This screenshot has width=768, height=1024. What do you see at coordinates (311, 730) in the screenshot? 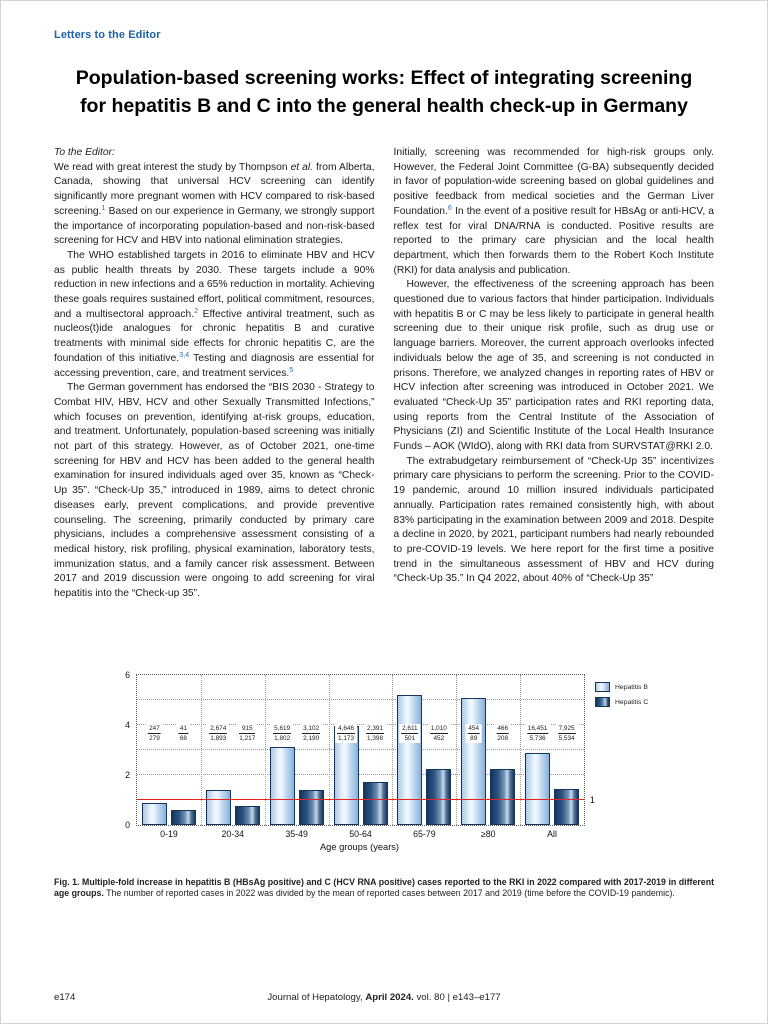
I see `fraction-numerator: 3,102` at bounding box center [311, 730].